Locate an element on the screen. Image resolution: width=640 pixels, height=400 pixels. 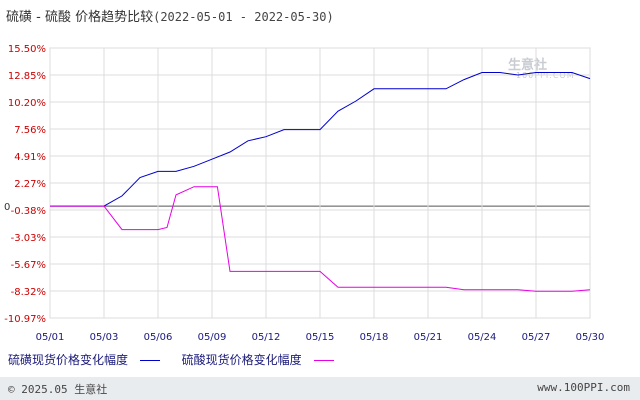
footer-link: www.100PPI.com is located at coordinates (583, 387).